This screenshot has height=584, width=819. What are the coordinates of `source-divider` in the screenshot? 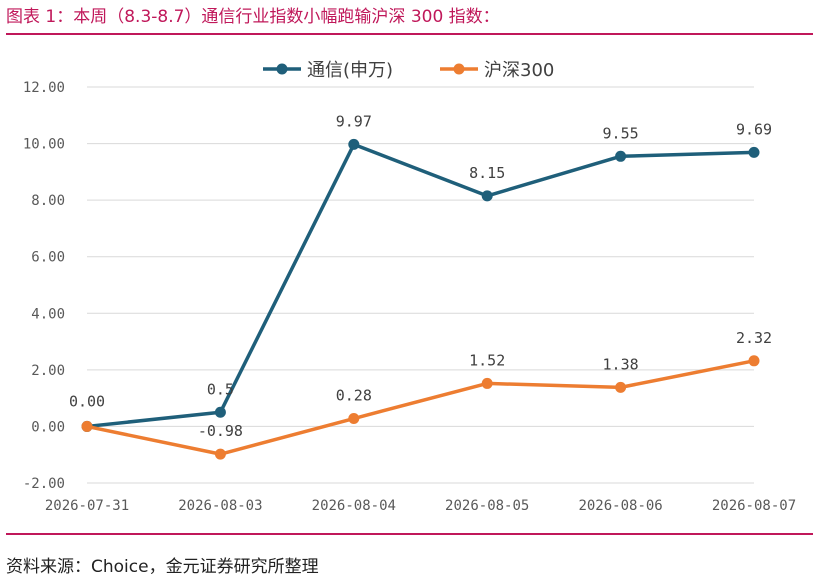 It's located at (409, 534).